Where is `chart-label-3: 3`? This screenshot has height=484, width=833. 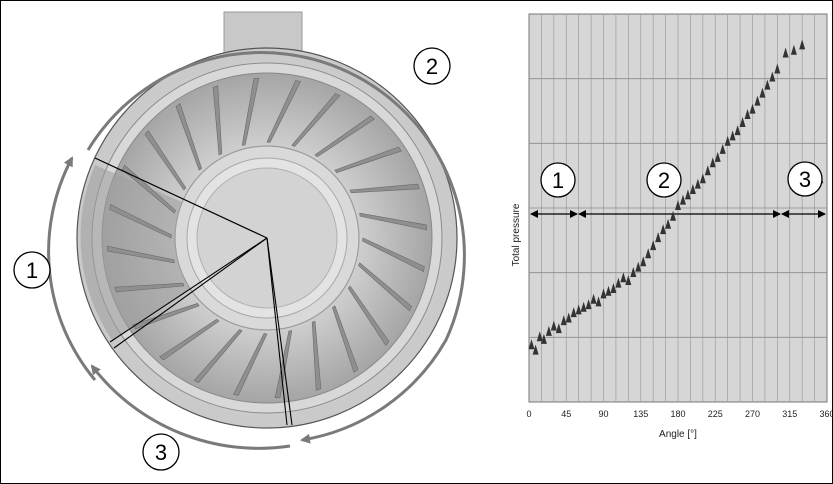
chart-label-3: 3 is located at coordinates (805, 179).